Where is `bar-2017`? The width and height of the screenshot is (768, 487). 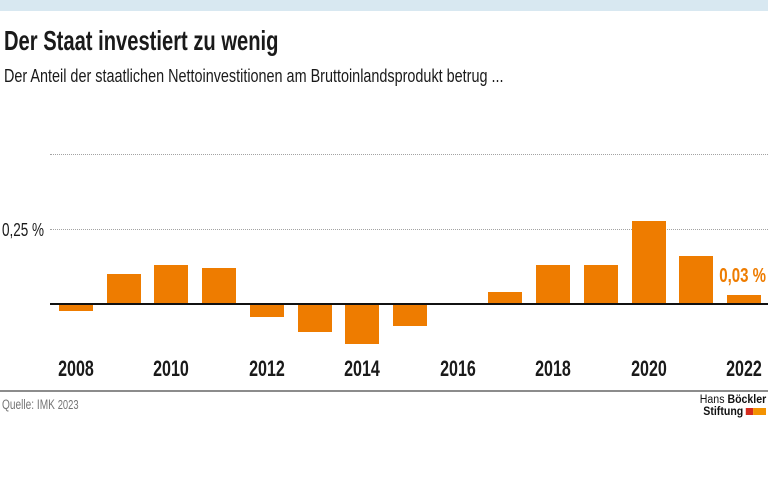 bar-2017 is located at coordinates (505, 298).